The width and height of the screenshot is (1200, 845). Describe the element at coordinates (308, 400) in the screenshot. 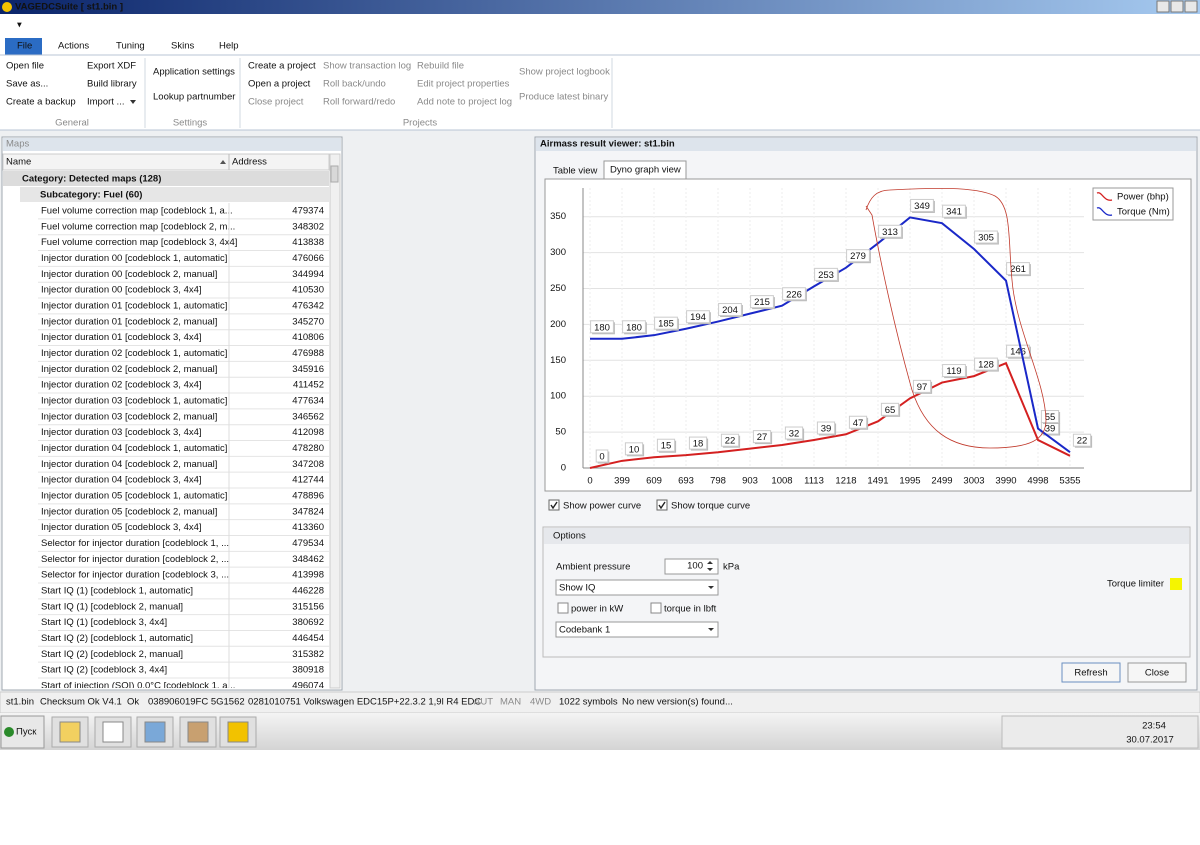

I see `map-address: 477634` at that location.